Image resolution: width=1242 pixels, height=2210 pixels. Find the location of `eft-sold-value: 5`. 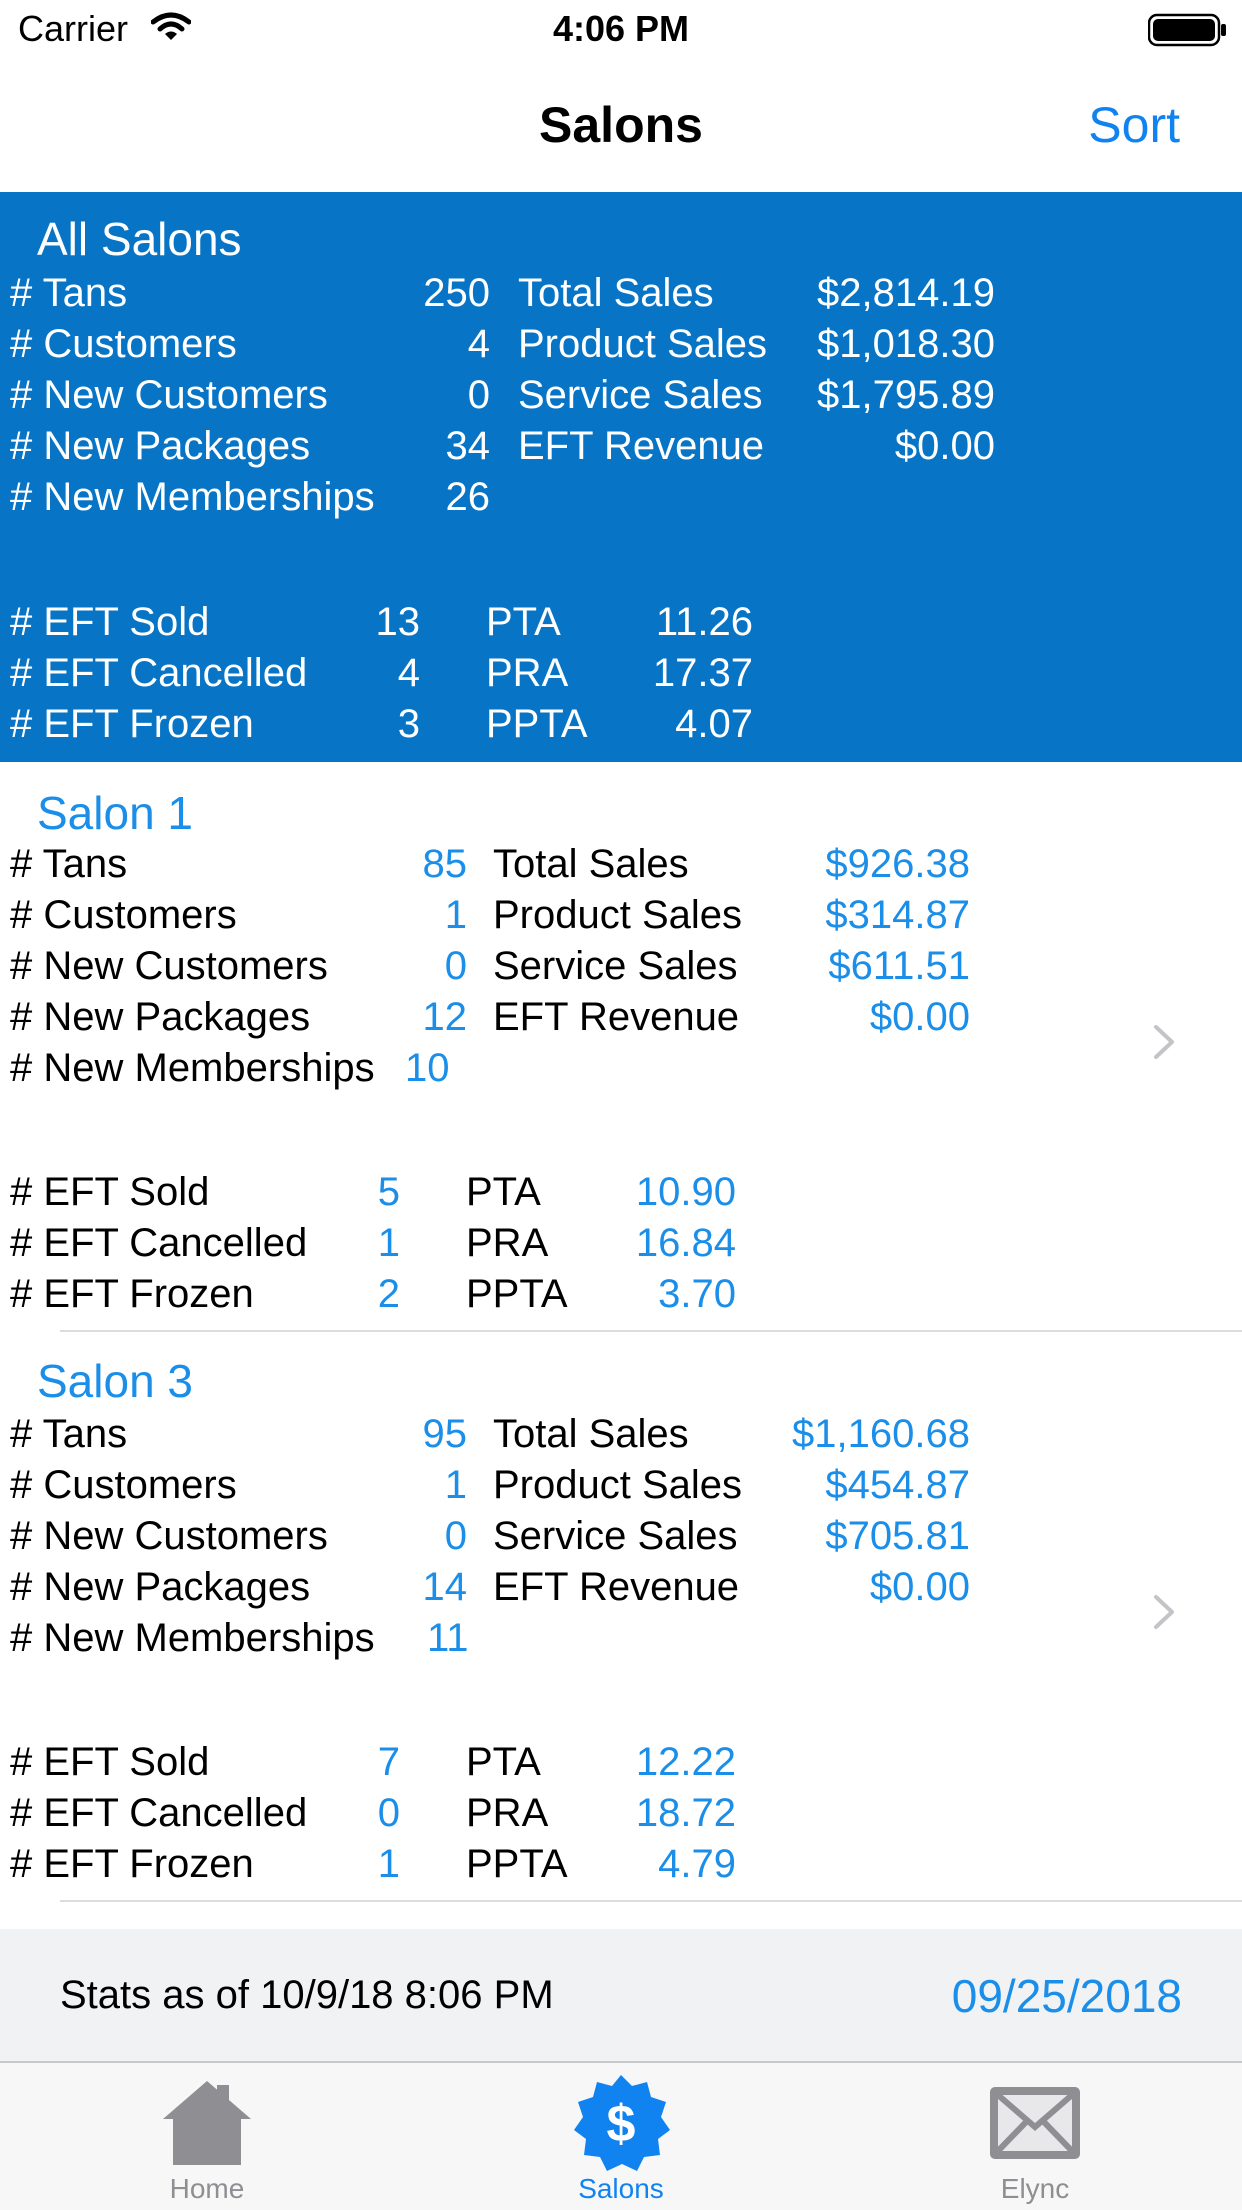

eft-sold-value: 5 is located at coordinates (388, 1192).